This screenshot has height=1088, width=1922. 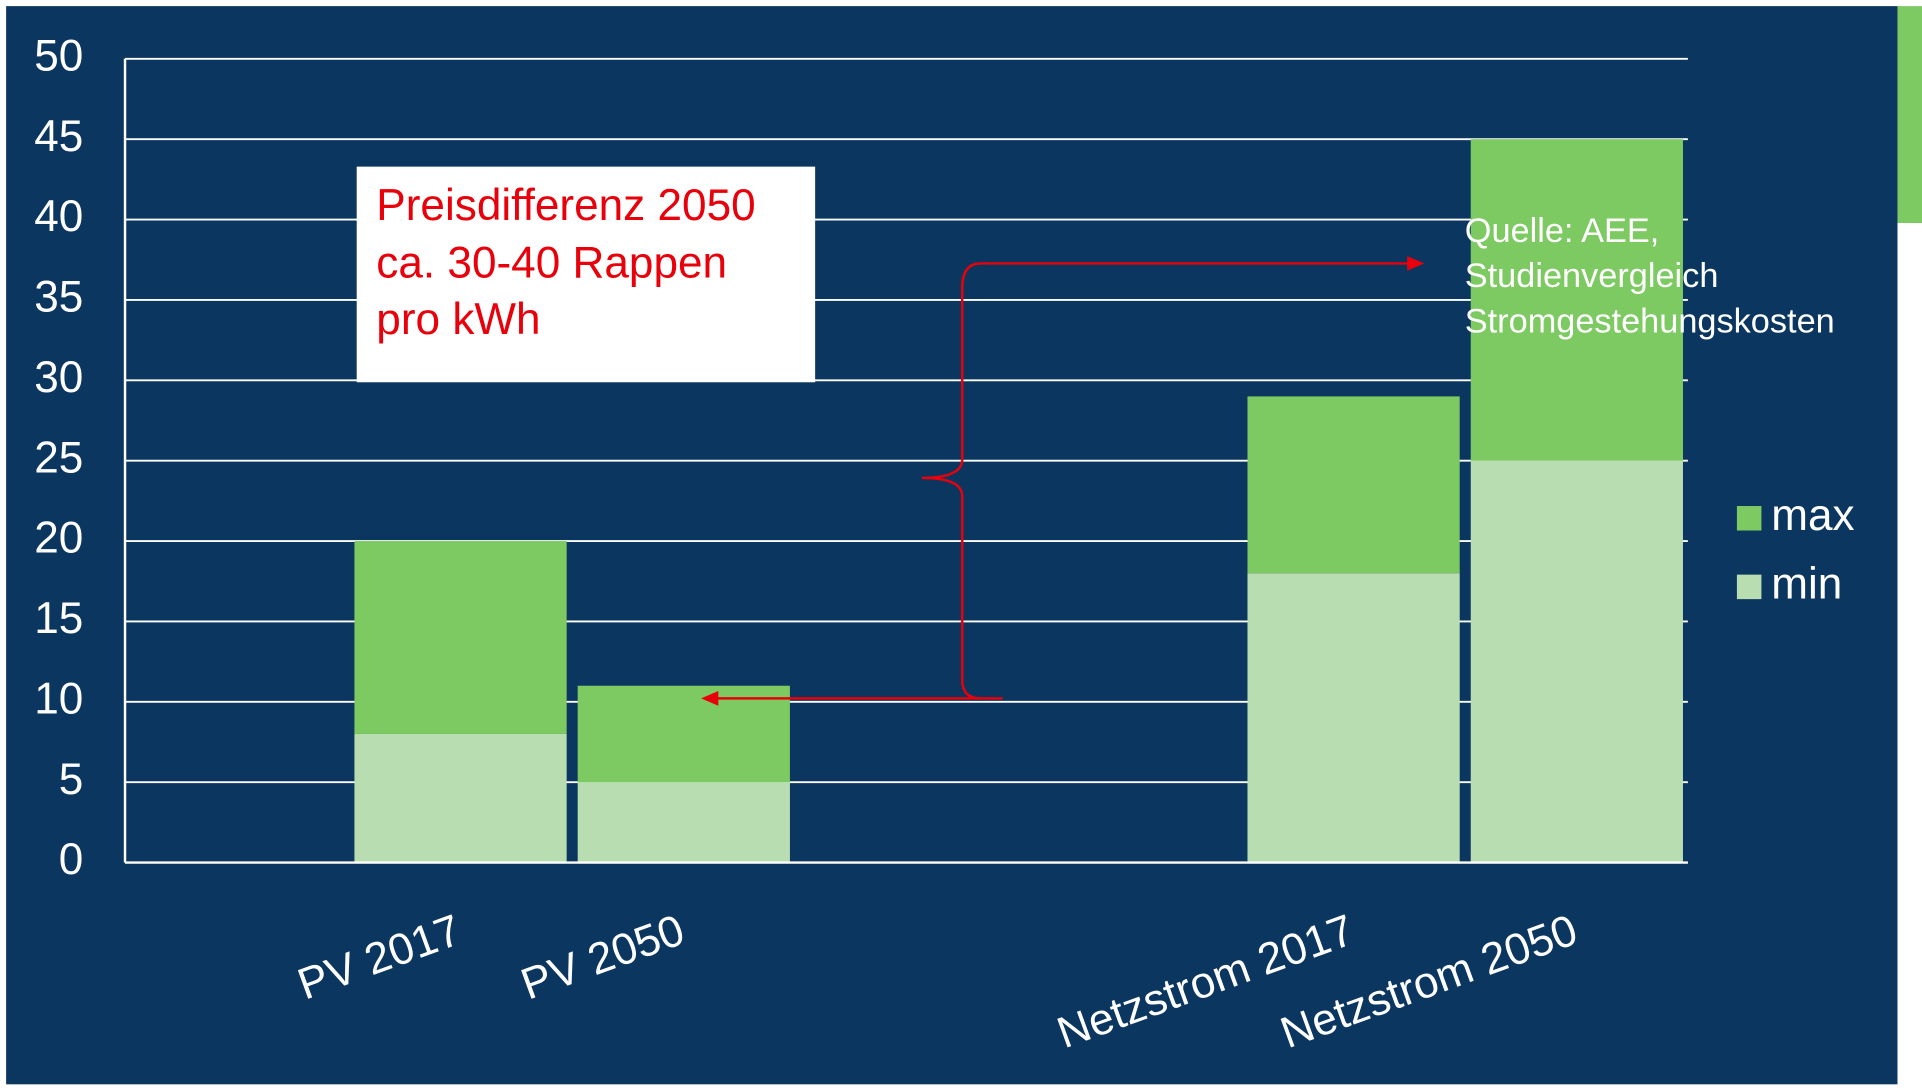 I want to click on y-tick-label: 25, so click(x=58, y=457).